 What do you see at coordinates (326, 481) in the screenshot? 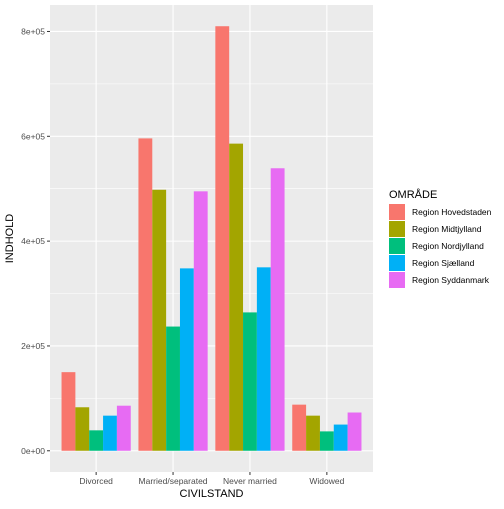
I see `x-tick-label: Widowed` at bounding box center [326, 481].